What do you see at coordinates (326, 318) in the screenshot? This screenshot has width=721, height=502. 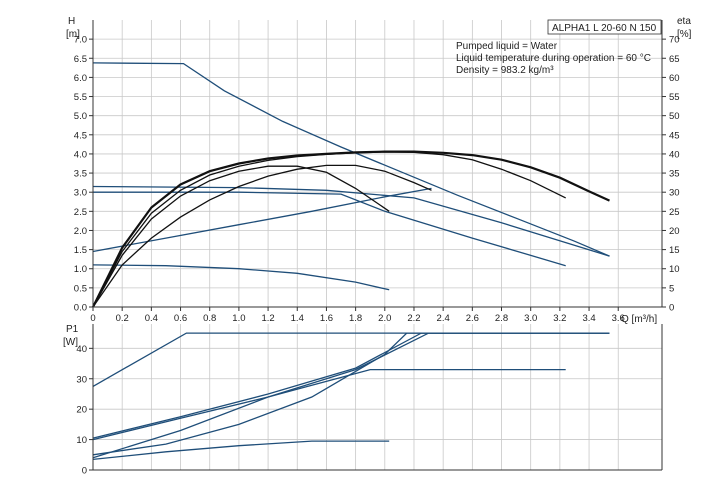 I see `x-tick-label: 1.6` at bounding box center [326, 318].